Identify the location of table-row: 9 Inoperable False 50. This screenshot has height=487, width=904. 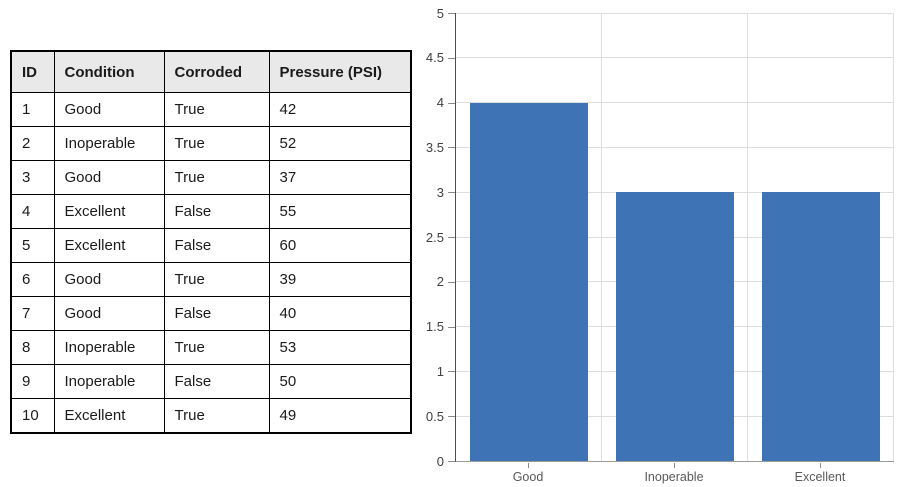
(211, 381).